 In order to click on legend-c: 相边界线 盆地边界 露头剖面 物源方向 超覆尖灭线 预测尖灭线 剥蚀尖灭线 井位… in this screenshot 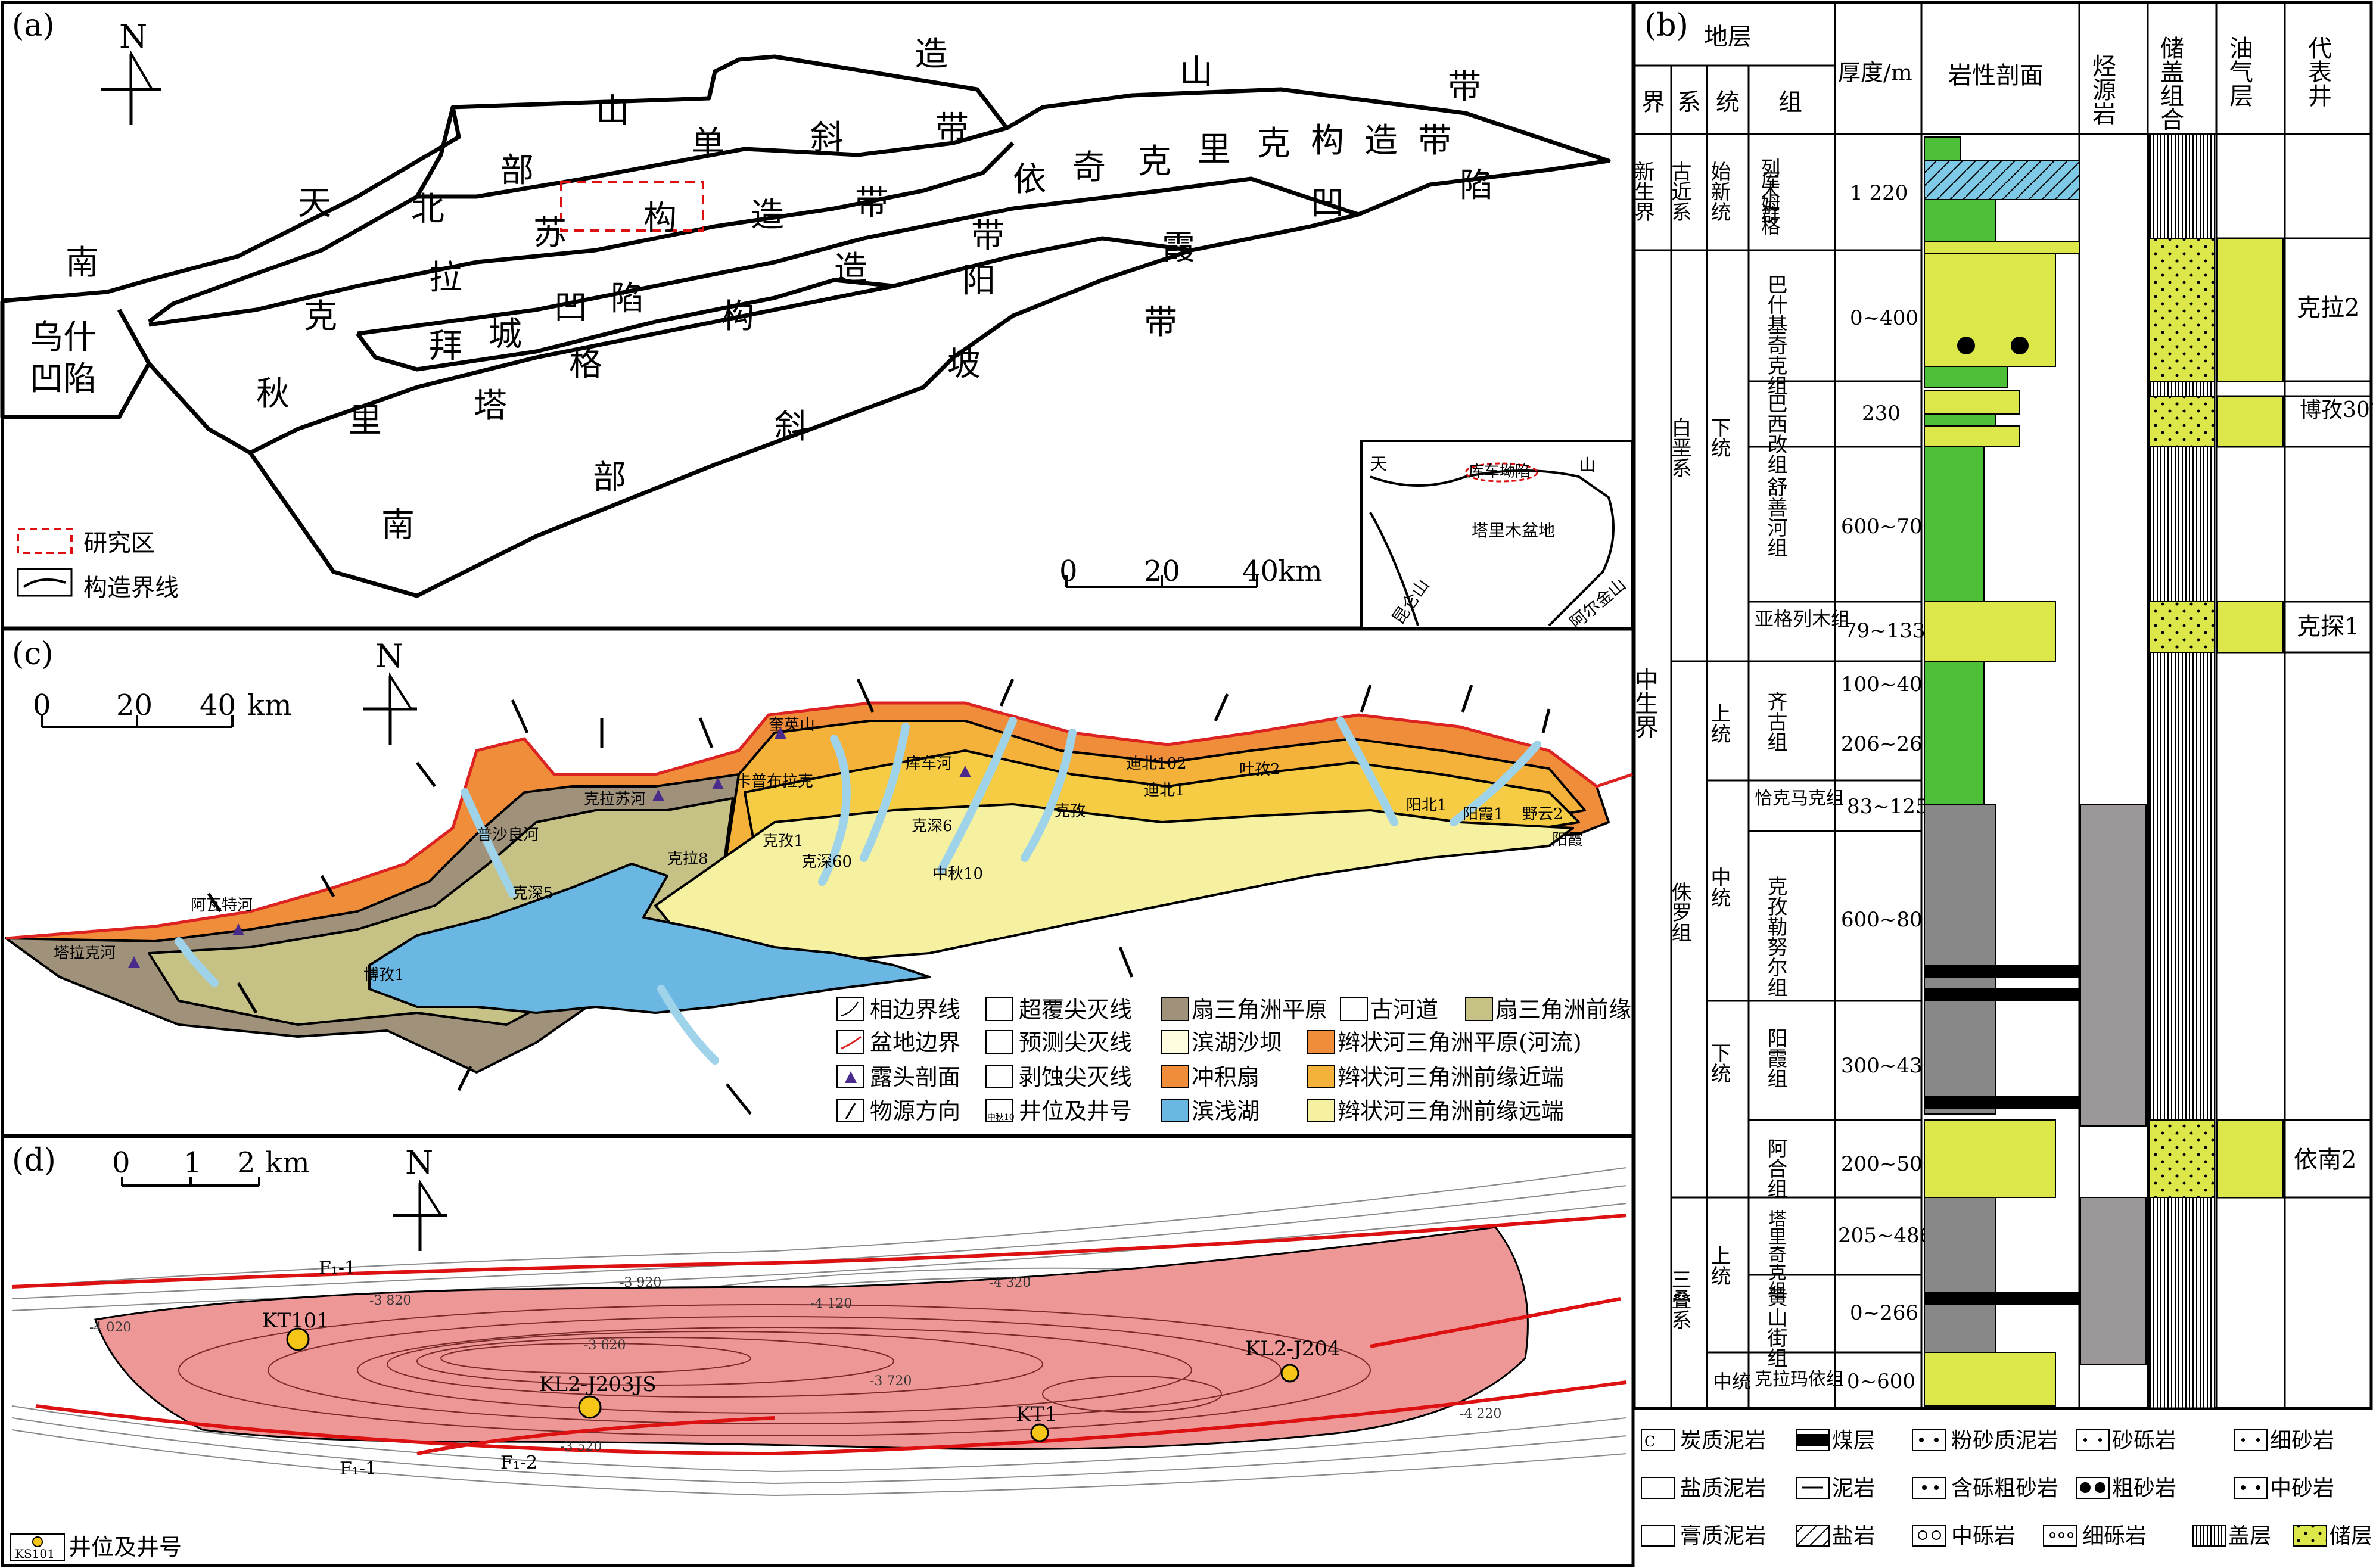, I will do `click(1234, 1060)`.